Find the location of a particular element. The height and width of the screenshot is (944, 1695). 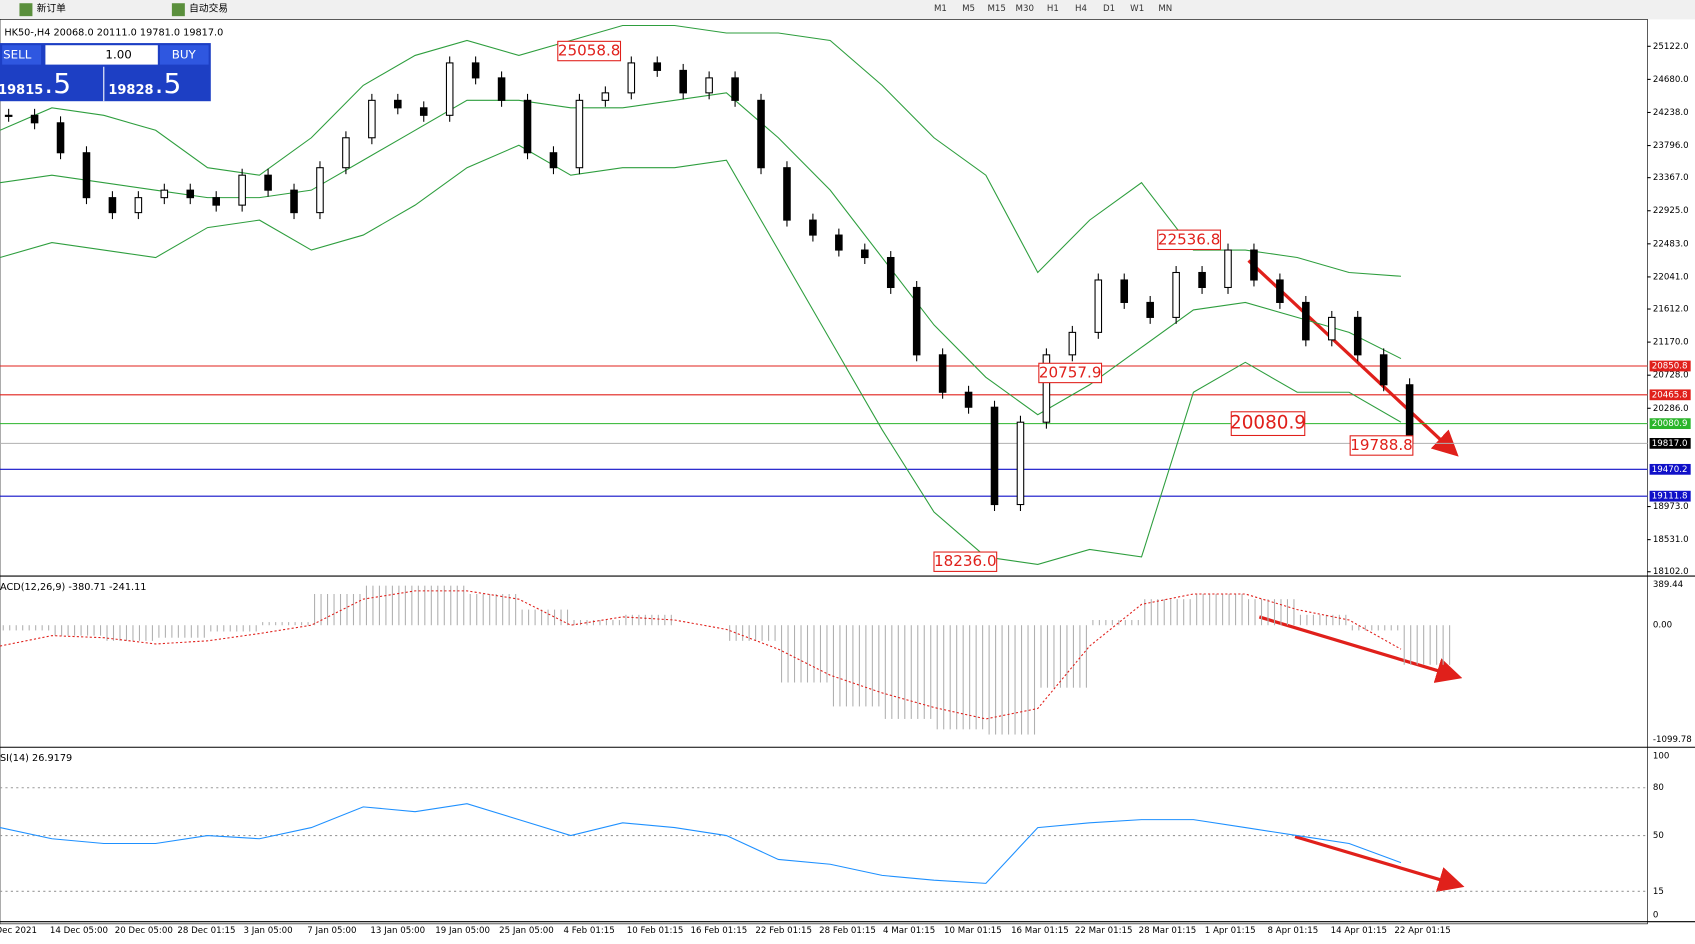

x-tick-label: 3 Jan 05:00 is located at coordinates (267, 931).